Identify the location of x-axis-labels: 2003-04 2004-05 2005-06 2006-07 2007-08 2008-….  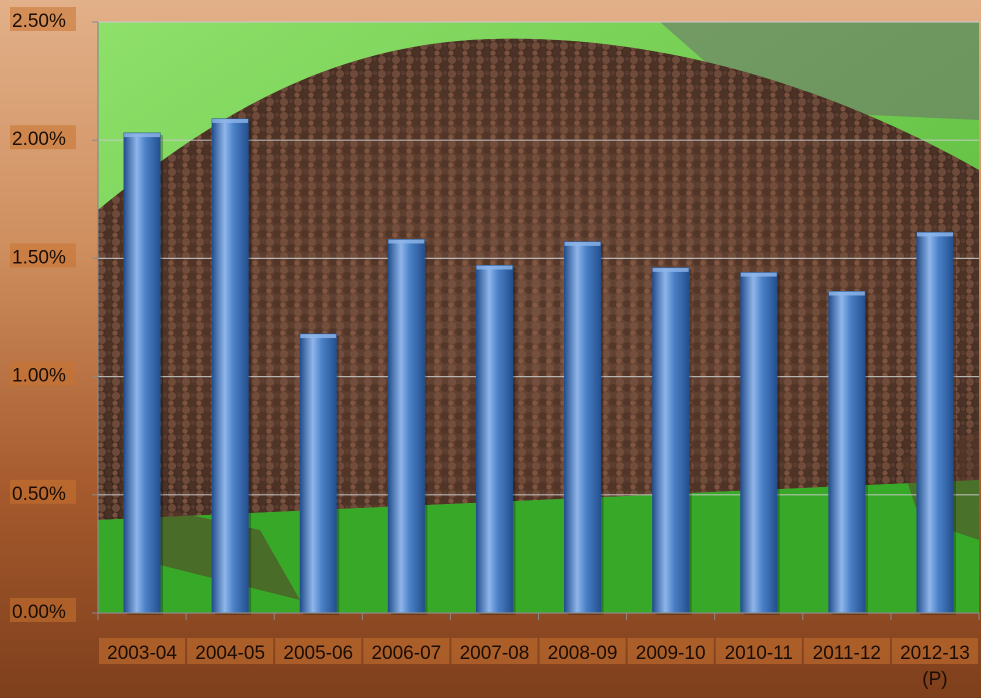
(538, 664).